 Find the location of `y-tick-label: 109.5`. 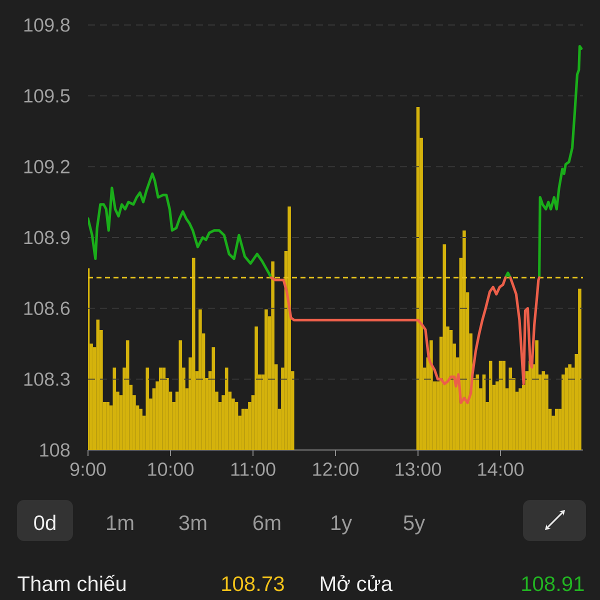

y-tick-label: 109.5 is located at coordinates (47, 96).